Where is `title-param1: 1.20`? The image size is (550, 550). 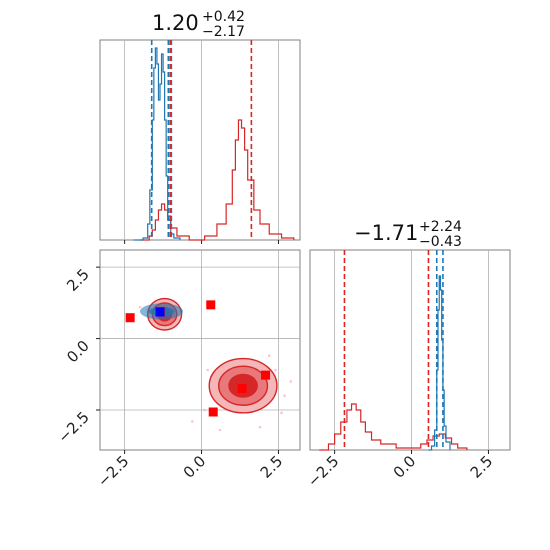 title-param1: 1.20 is located at coordinates (175, 23).